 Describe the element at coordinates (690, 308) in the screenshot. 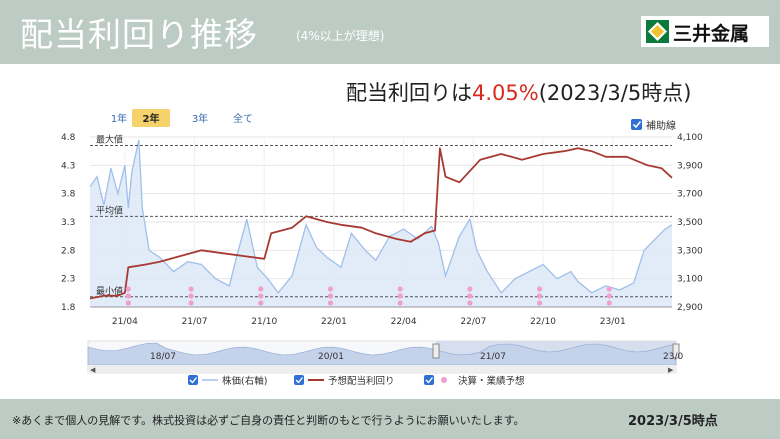

I see `y-right-tick-label: 2,900` at that location.